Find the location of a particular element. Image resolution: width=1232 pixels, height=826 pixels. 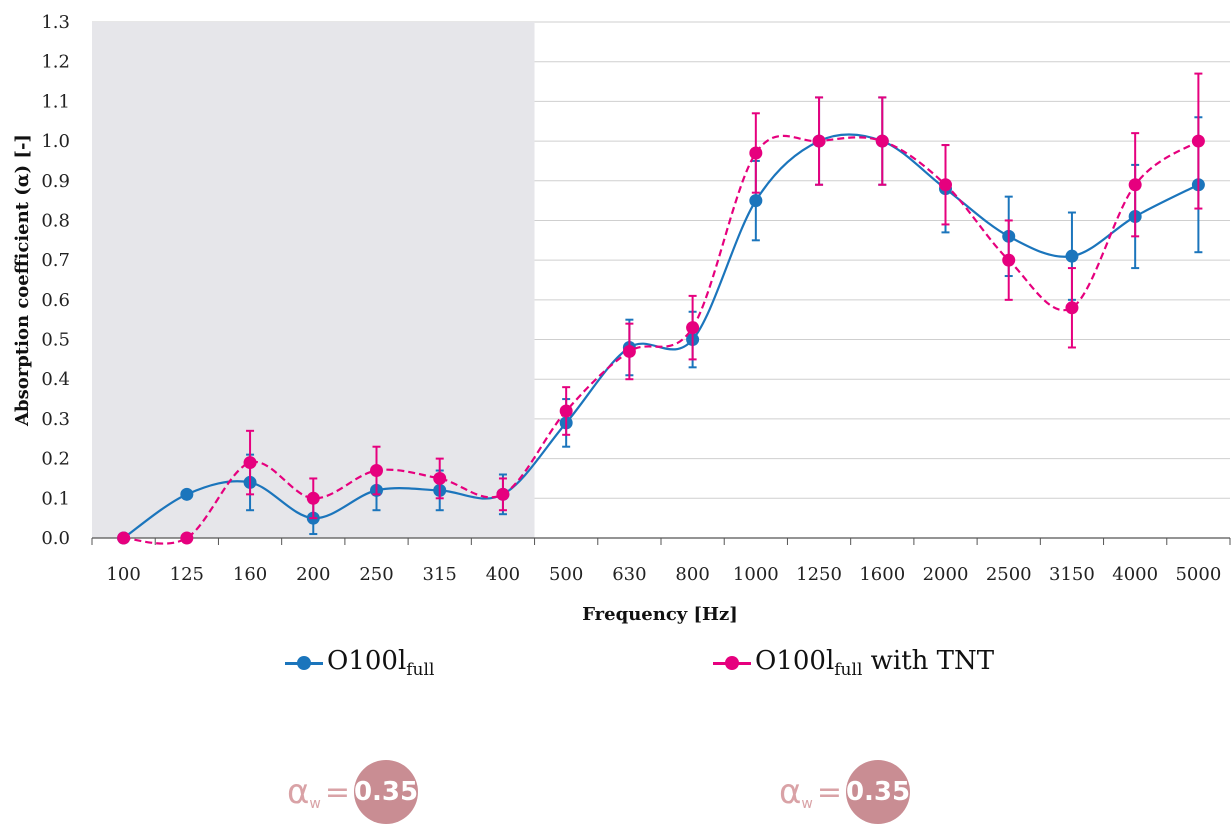

y-tick-label: 0.6 is located at coordinates (55, 300).